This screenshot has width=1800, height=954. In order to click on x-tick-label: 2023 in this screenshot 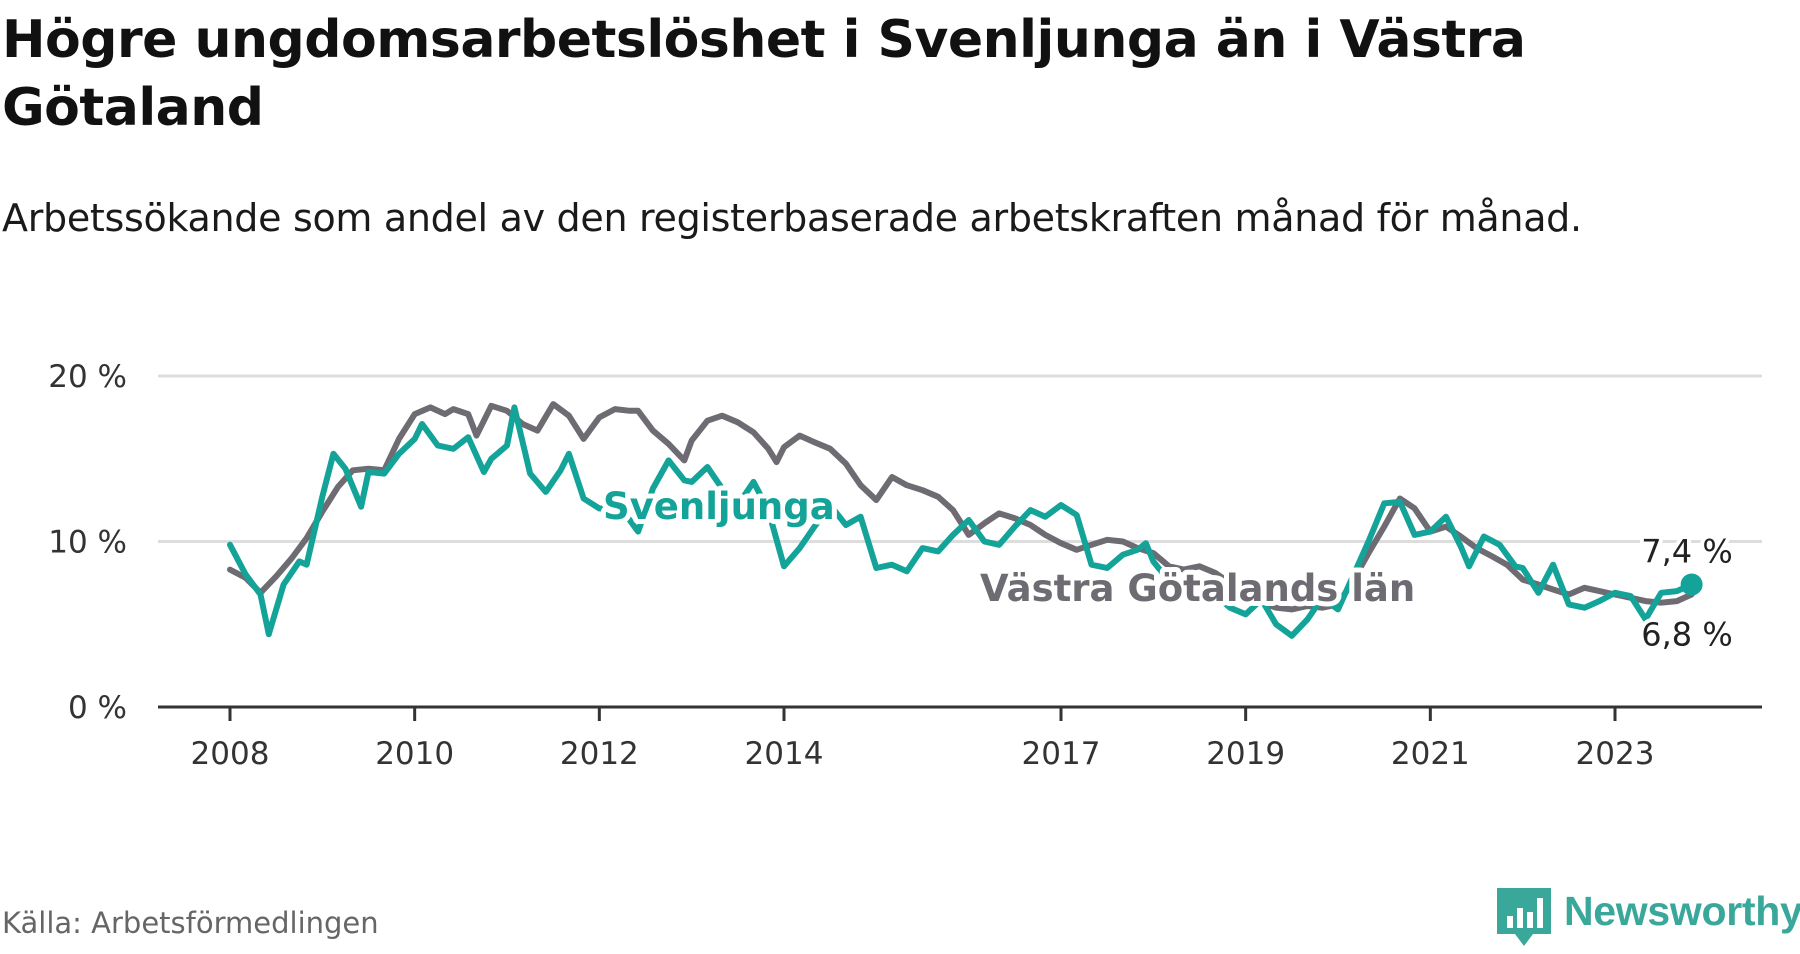, I will do `click(1615, 754)`.